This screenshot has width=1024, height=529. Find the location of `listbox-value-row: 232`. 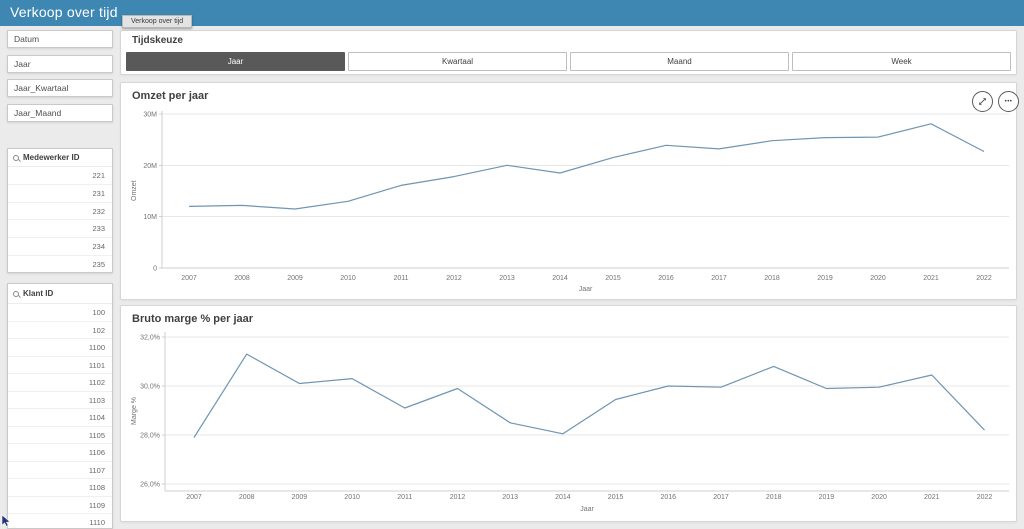

listbox-value-row: 232 is located at coordinates (60, 212).